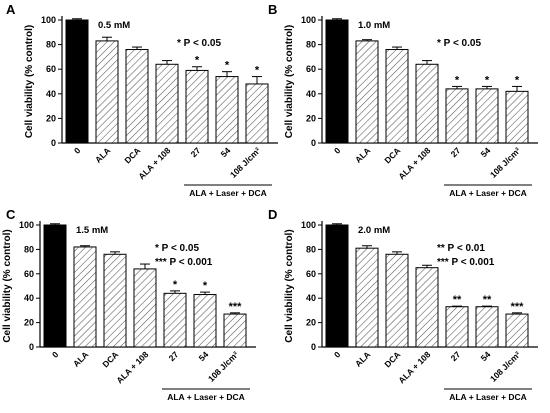 Image resolution: width=550 pixels, height=413 pixels. Describe the element at coordinates (114, 25) in the screenshot. I see `concentration-label: 0.5 mM` at that location.